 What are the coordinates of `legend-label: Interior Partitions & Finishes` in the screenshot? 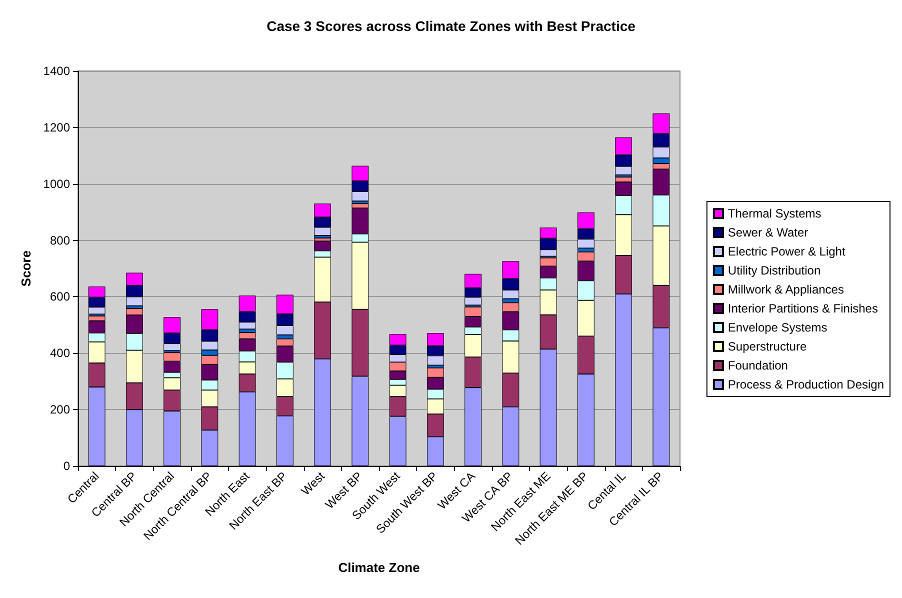 It's located at (803, 309).